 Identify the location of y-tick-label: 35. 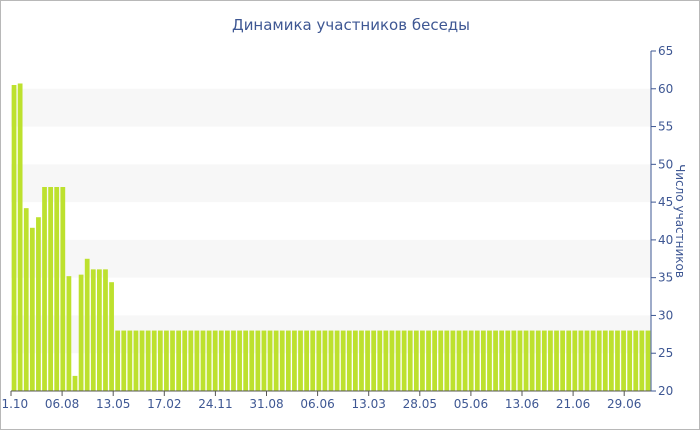
(665, 278).